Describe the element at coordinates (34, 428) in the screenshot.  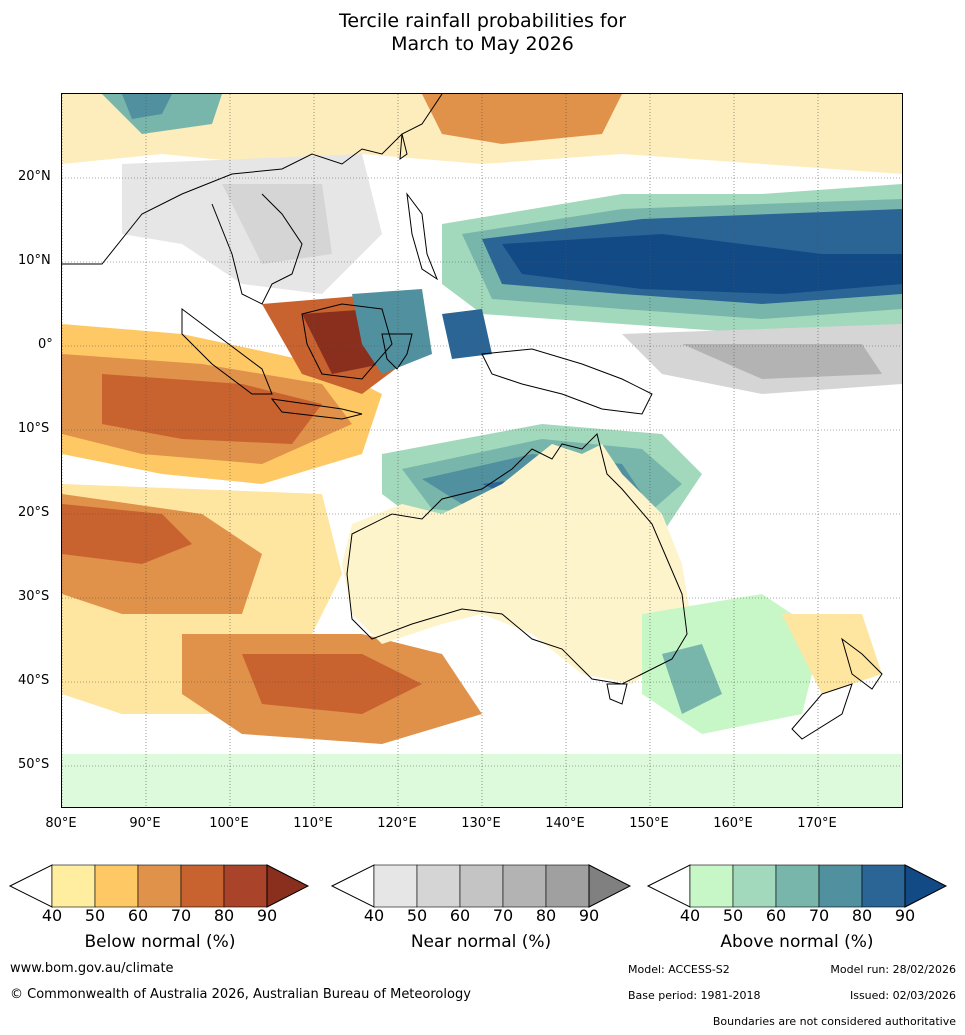
I see `lat-label-10S: 10°S` at that location.